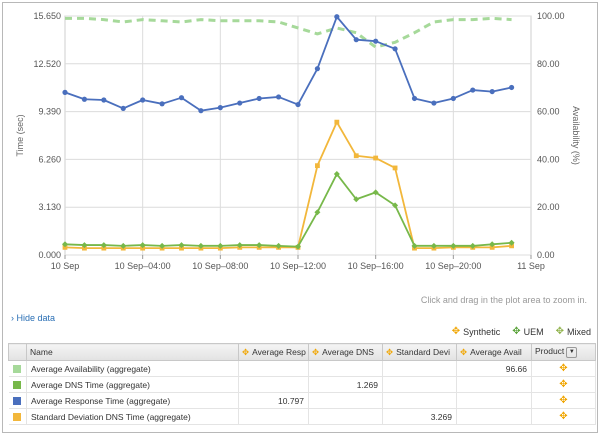 This screenshot has width=600, height=435. What do you see at coordinates (453, 266) in the screenshot?
I see `x-tick-label: 10 Sep–20:00` at bounding box center [453, 266].